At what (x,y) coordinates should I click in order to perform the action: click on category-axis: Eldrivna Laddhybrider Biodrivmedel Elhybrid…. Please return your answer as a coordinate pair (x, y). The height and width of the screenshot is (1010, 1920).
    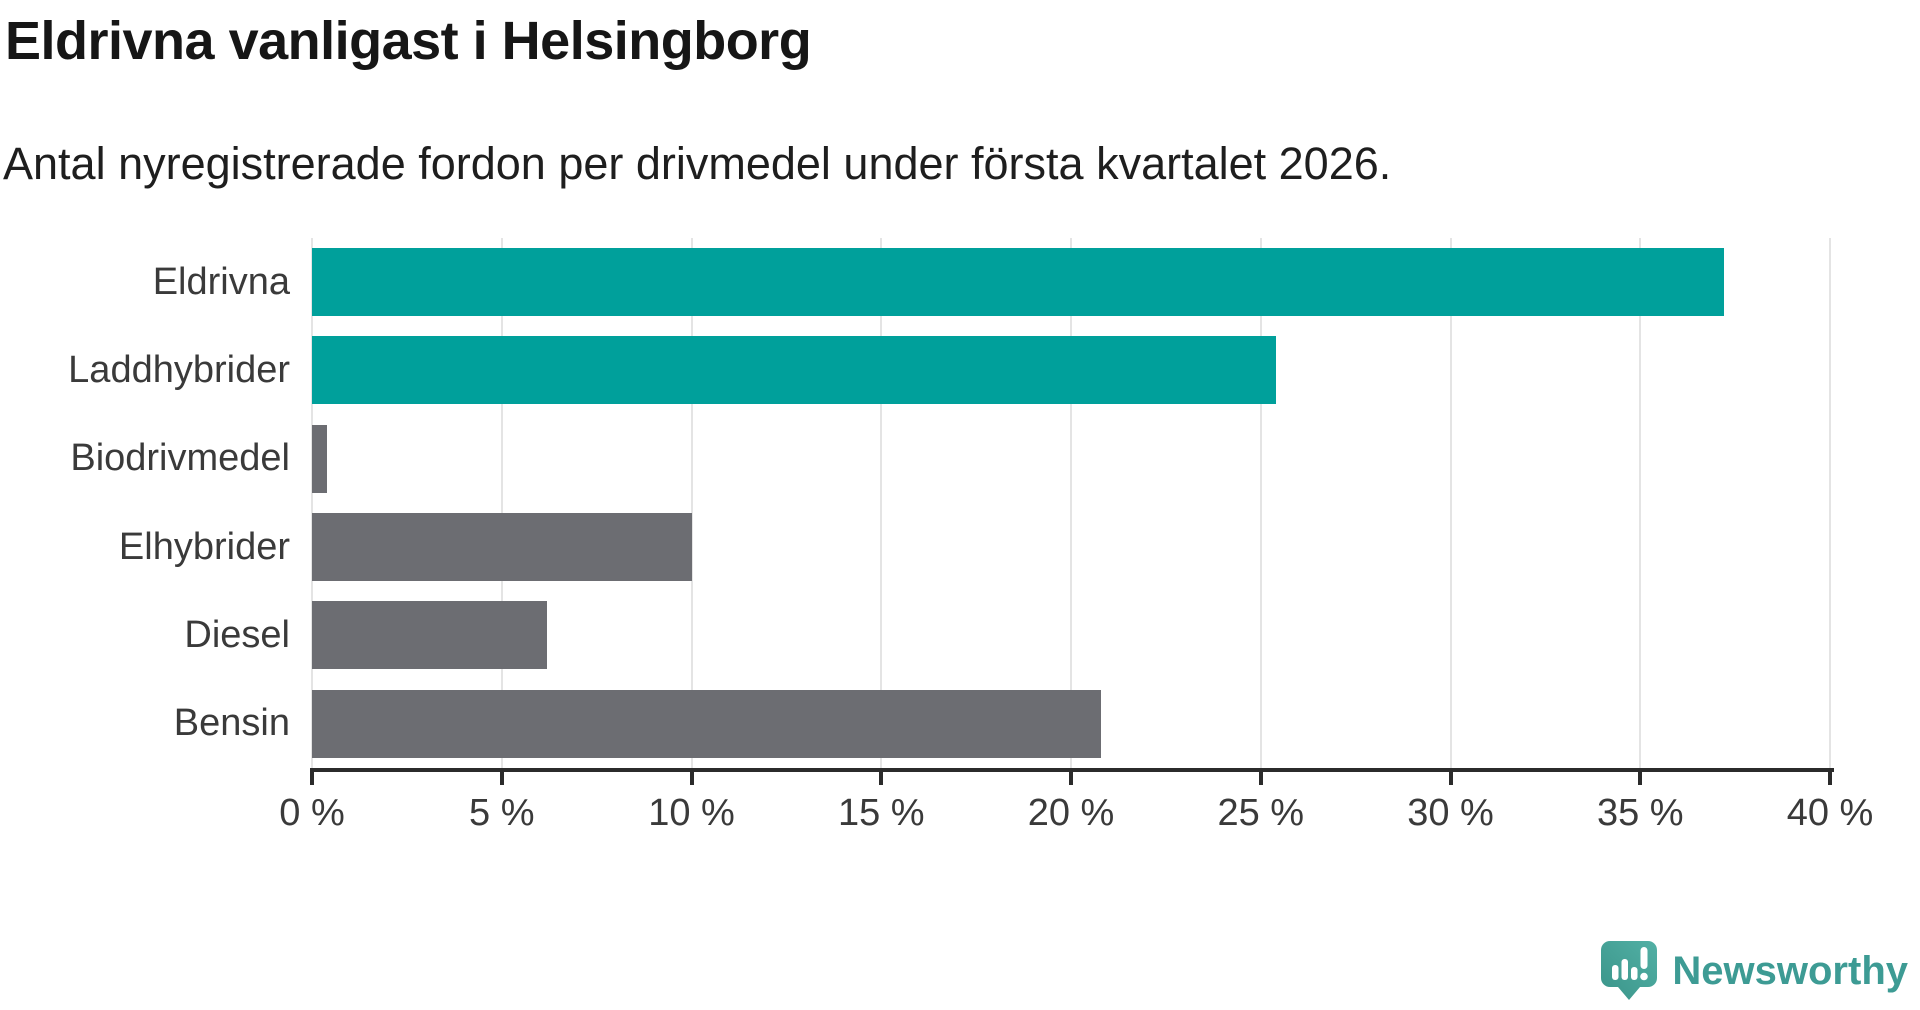
    Looking at the image, I should click on (145, 503).